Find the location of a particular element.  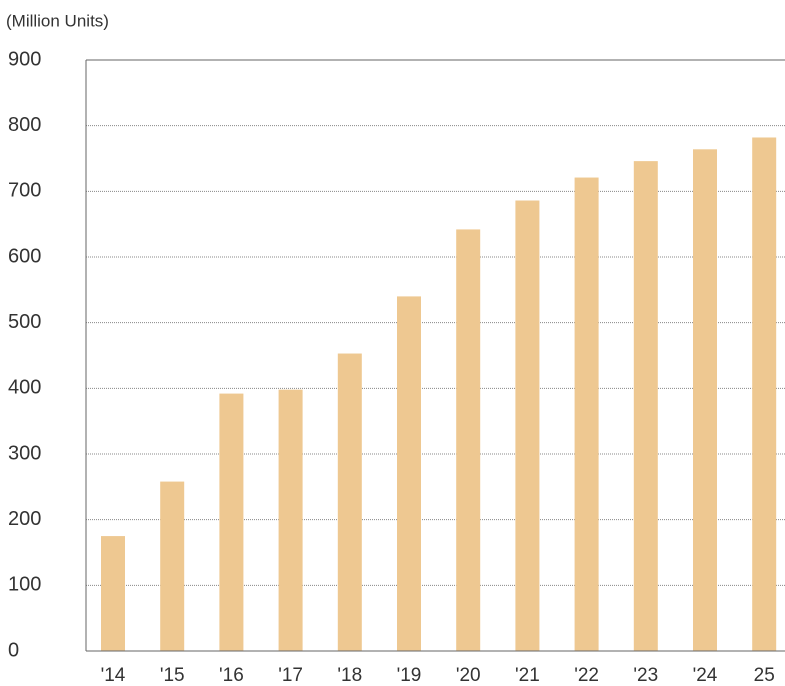

x-tick-label: 25 is located at coordinates (764, 675).